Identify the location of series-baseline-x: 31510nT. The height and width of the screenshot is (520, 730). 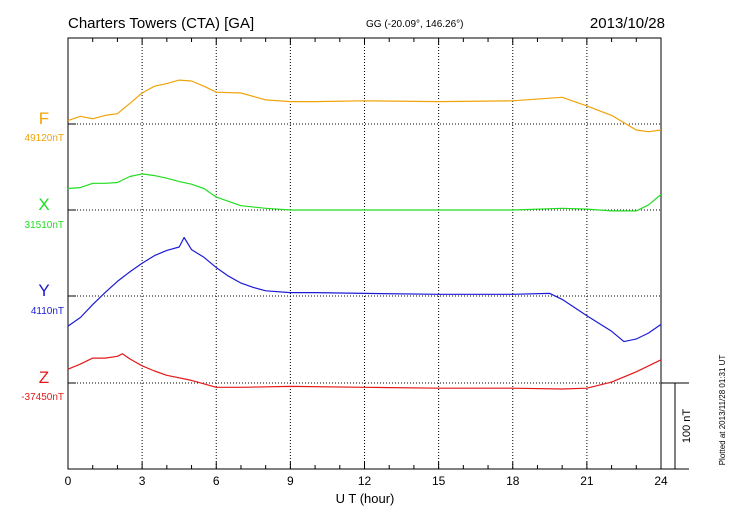
(44, 225).